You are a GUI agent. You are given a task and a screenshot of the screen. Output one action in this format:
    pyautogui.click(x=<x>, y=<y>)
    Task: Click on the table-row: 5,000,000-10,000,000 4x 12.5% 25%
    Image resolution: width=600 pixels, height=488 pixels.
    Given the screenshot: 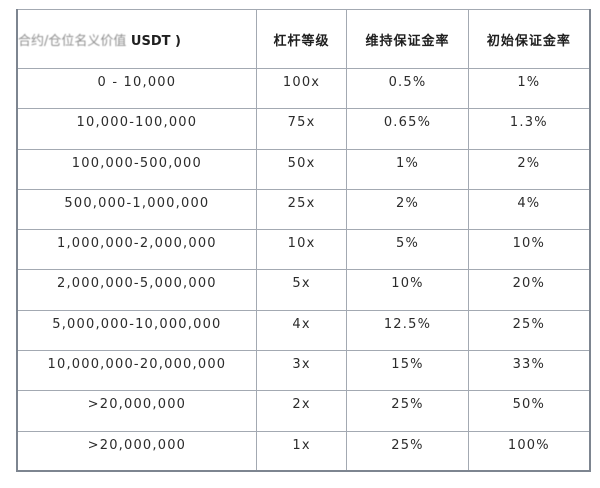 What is the action you would take?
    pyautogui.click(x=303, y=330)
    